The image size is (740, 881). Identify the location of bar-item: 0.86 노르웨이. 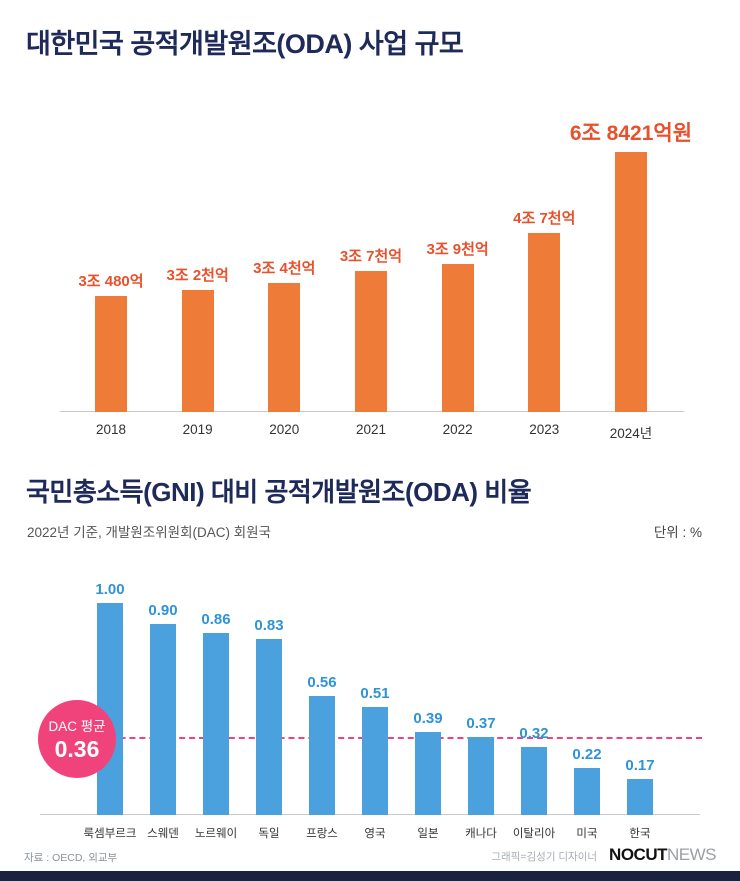
(216, 727).